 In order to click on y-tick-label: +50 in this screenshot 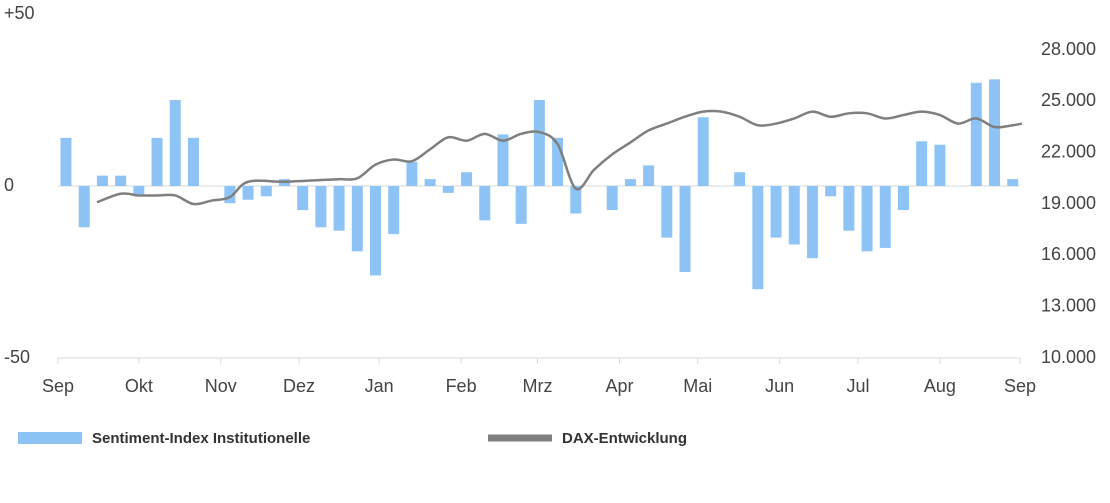, I will do `click(19, 13)`.